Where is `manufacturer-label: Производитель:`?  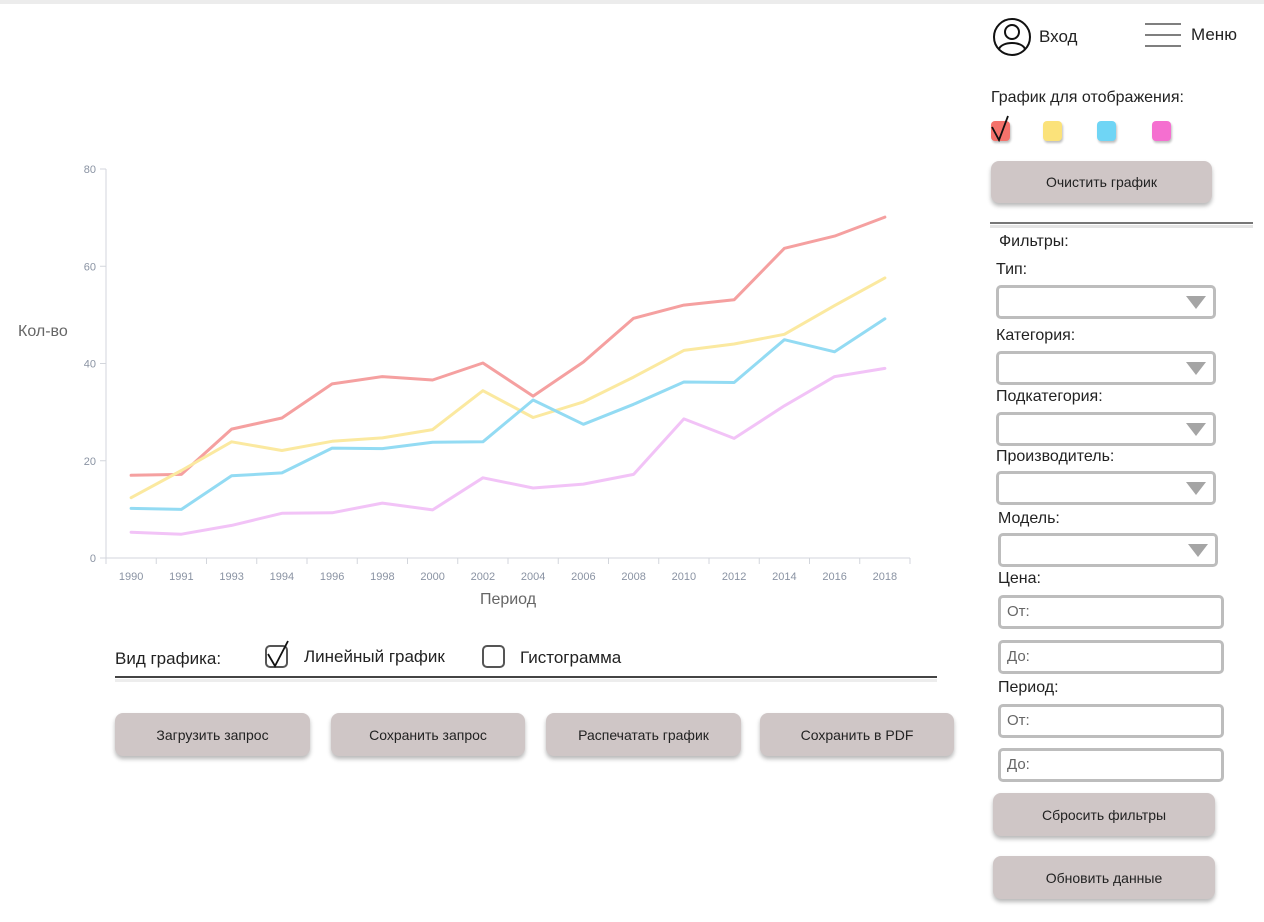
manufacturer-label: Производитель: is located at coordinates (1055, 456).